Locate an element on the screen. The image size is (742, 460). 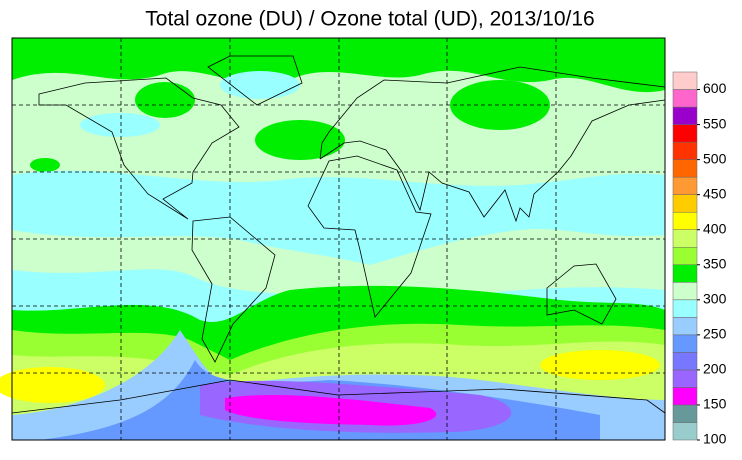
colorbar-tick-label: 100 is located at coordinates (715, 439).